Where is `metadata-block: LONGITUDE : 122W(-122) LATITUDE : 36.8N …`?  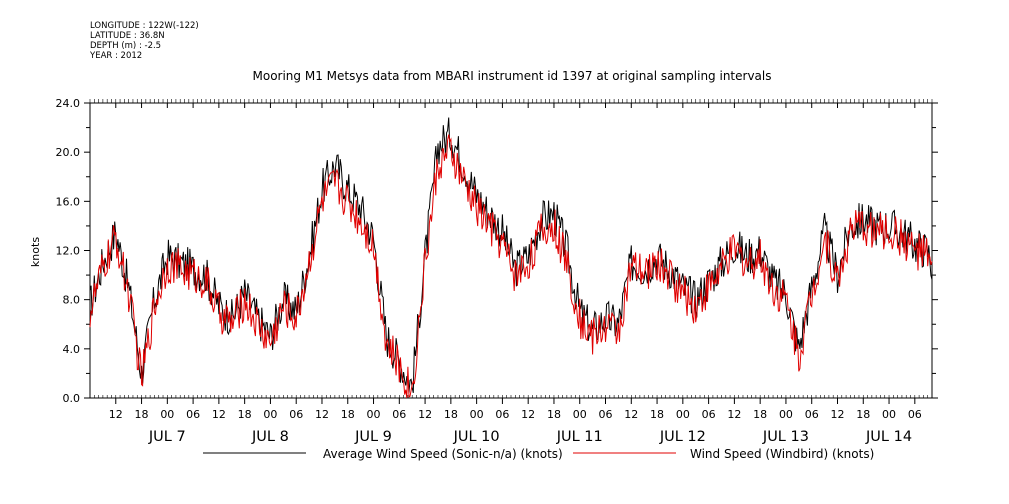 metadata-block: LONGITUDE : 122W(-122) LATITUDE : 36.8N … is located at coordinates (144, 41).